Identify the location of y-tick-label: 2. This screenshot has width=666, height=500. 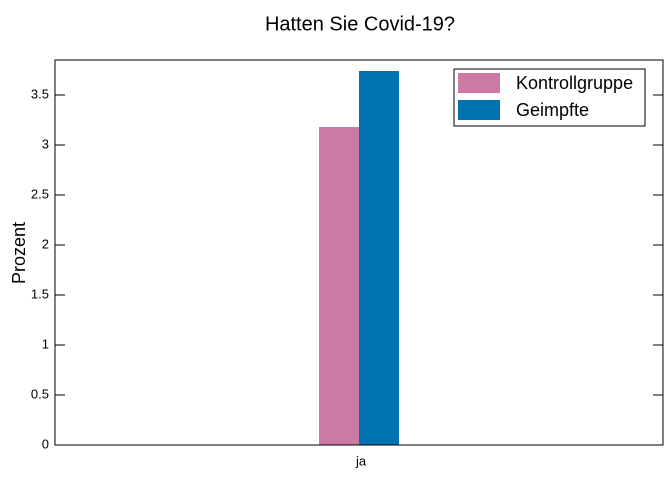
(45, 243).